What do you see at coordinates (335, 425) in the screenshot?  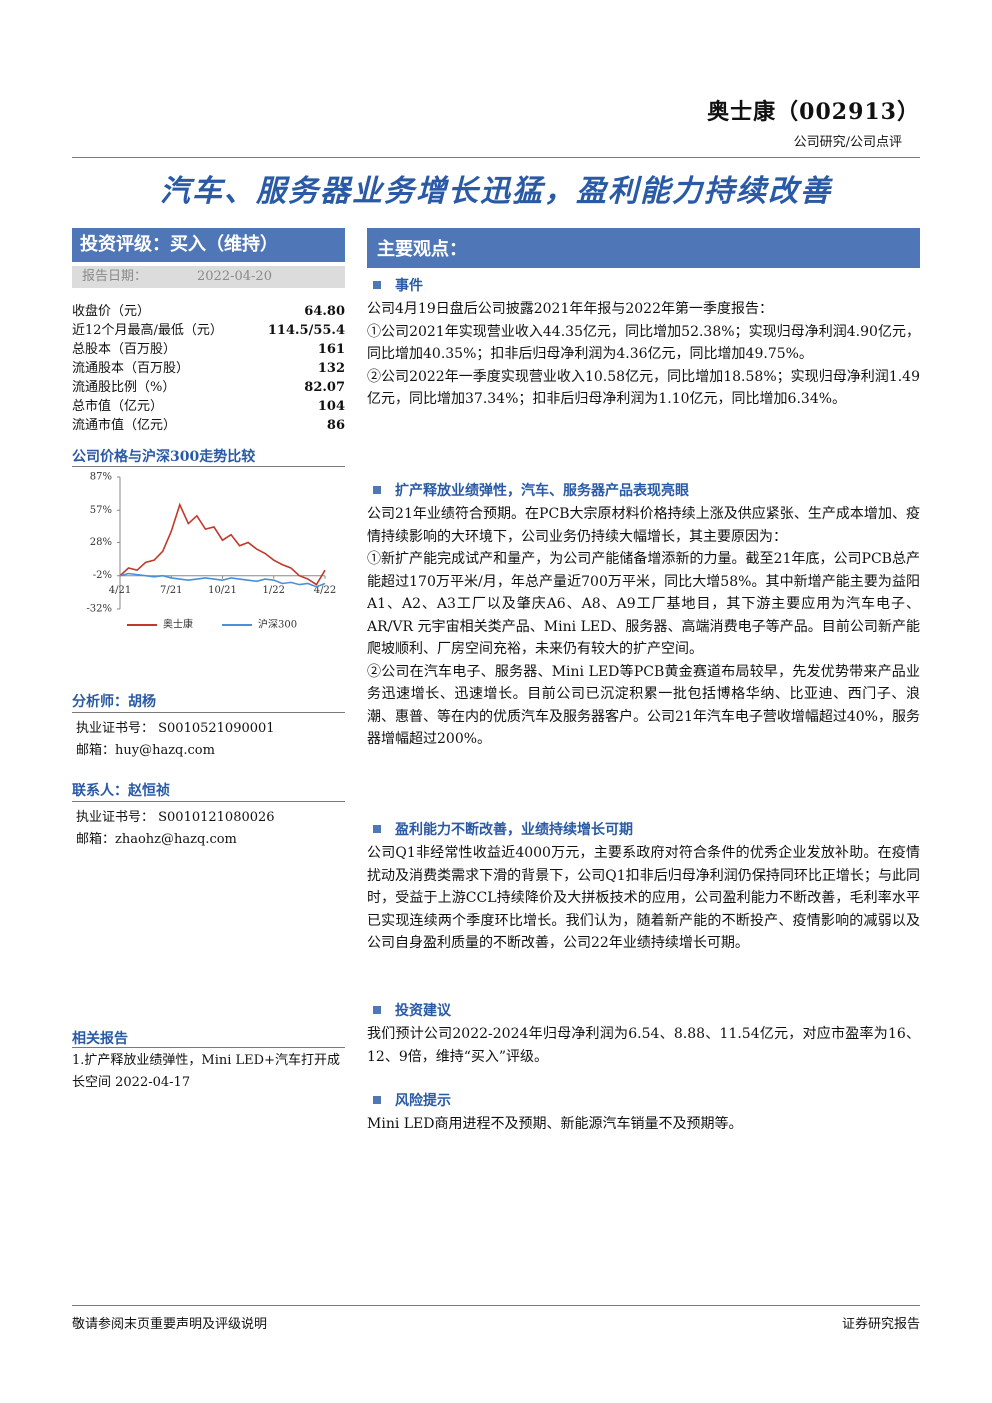 I see `row-value: 86` at bounding box center [335, 425].